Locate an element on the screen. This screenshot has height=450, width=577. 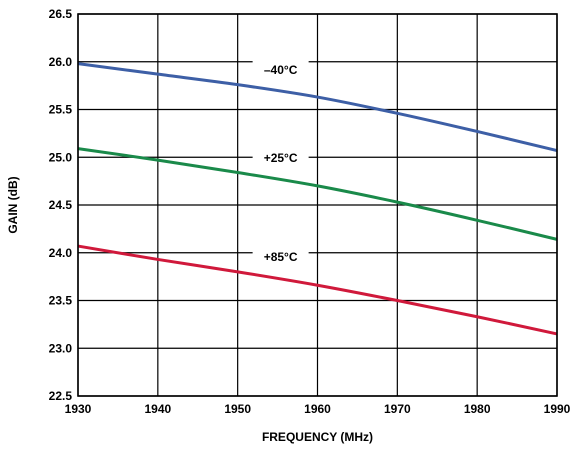
y-tick-label: 23.5 is located at coordinates (61, 301).